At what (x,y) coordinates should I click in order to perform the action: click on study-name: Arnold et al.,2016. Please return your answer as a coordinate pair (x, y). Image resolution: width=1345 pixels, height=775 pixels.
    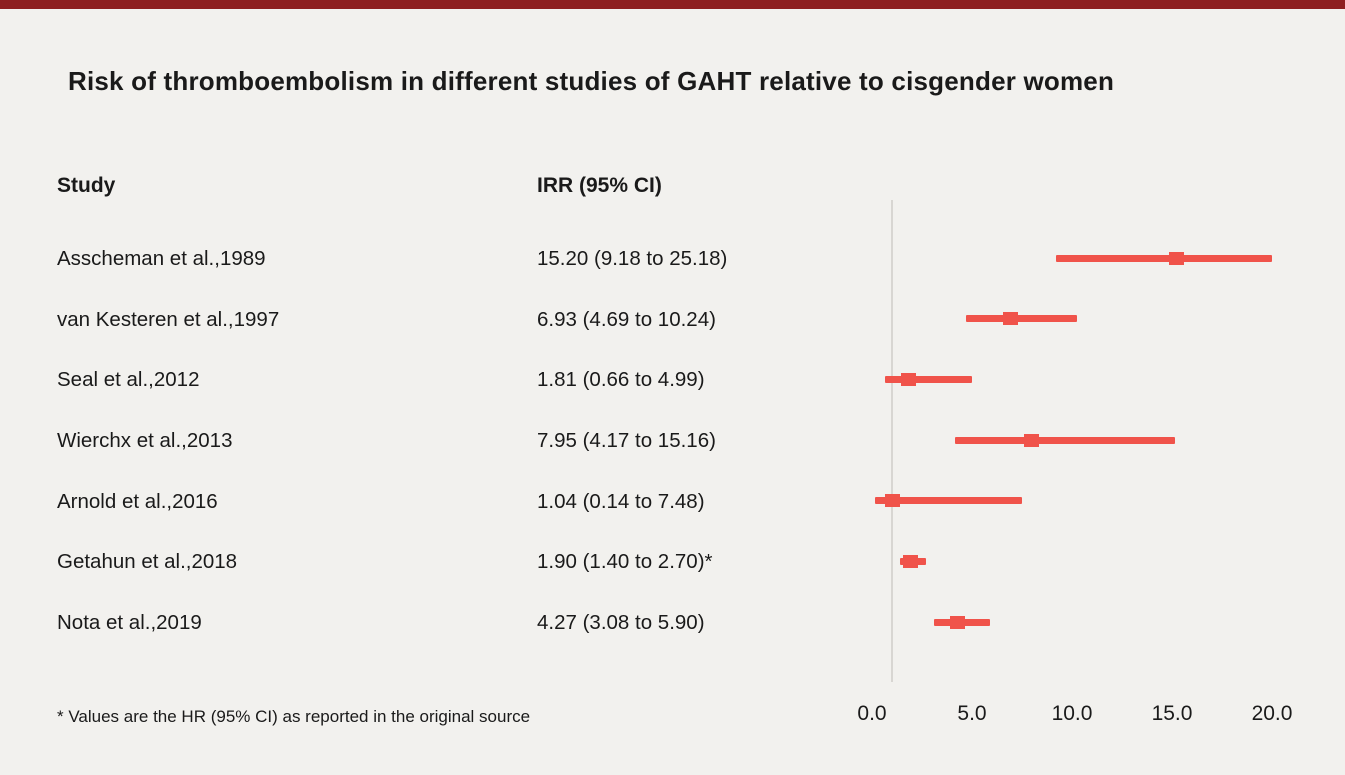
    Looking at the image, I should click on (137, 501).